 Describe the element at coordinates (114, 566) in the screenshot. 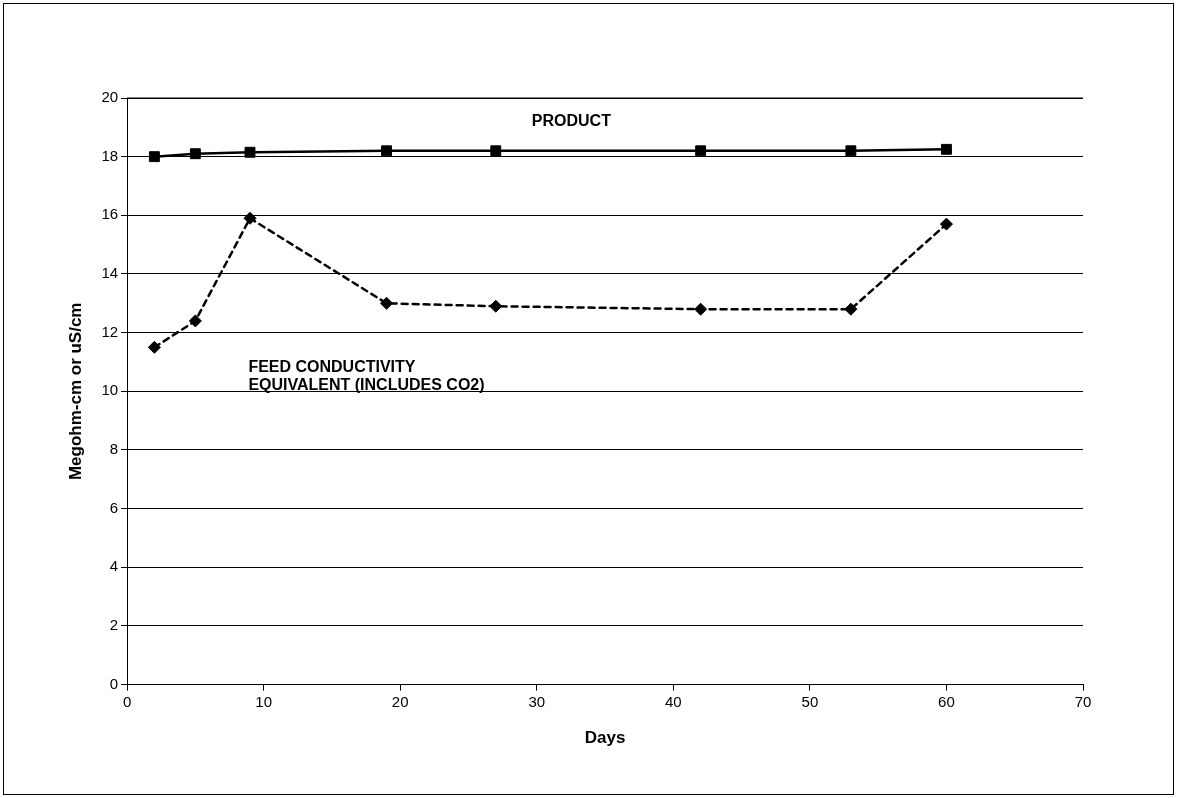

I see `y-tick-label: 4` at that location.